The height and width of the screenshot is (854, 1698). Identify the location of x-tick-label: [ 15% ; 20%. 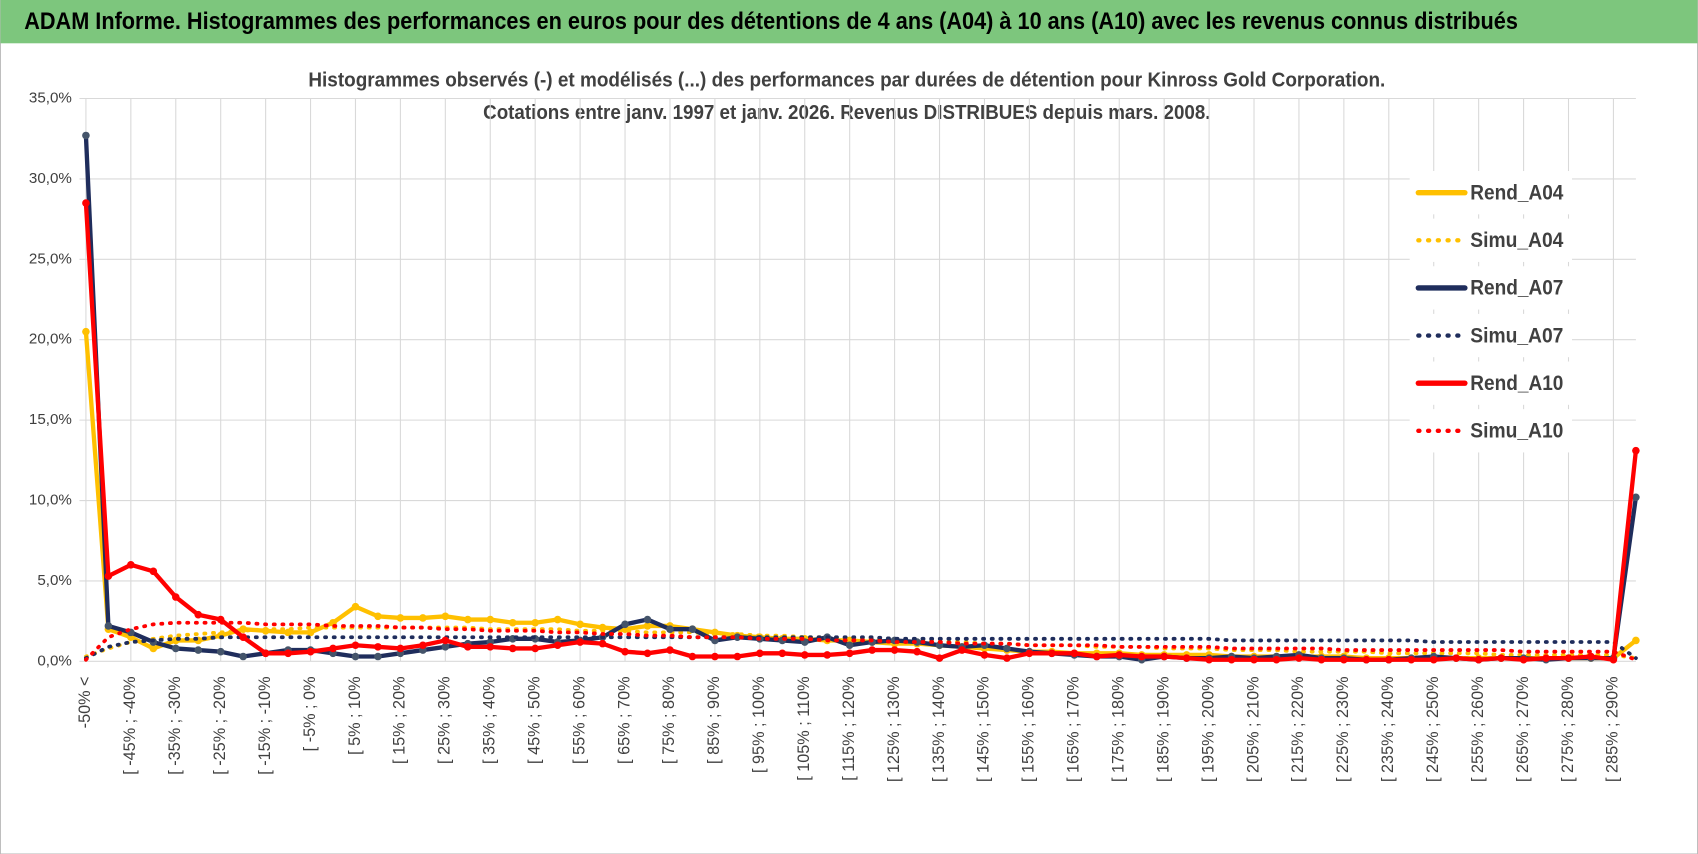
(400, 719).